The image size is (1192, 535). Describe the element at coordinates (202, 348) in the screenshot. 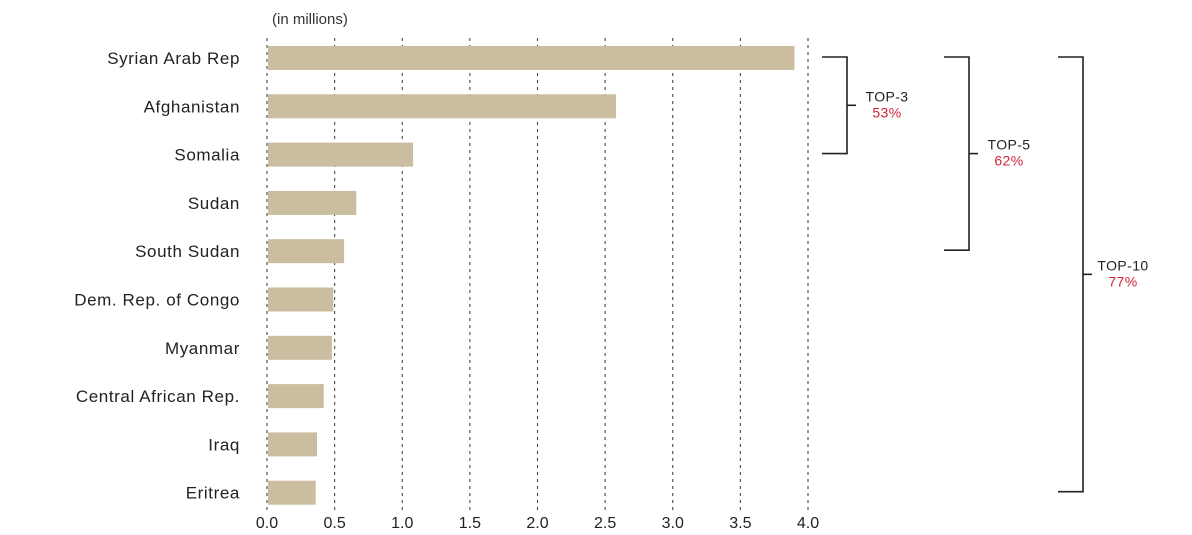

I see `category-label: Myanmar` at that location.